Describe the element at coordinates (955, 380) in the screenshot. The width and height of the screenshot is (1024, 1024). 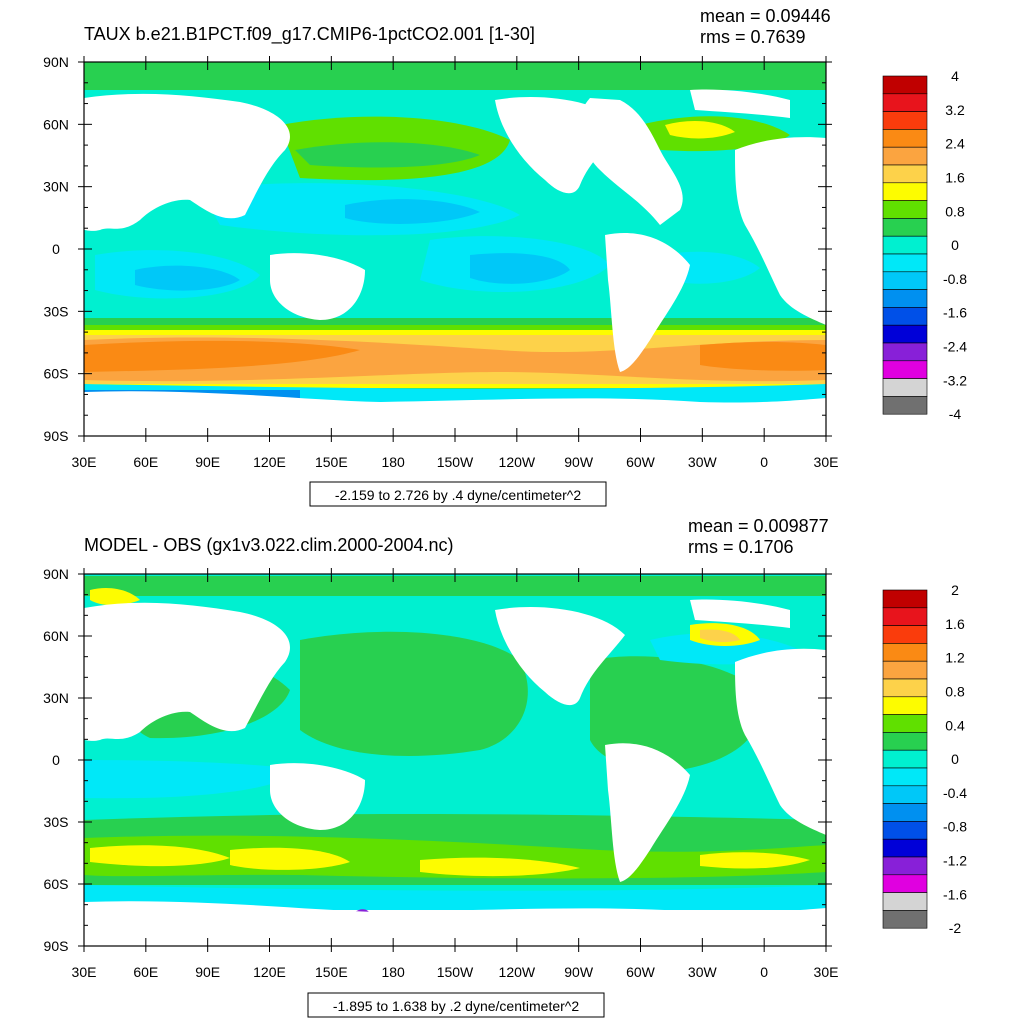
I see `colorbar-label: -3.2` at that location.